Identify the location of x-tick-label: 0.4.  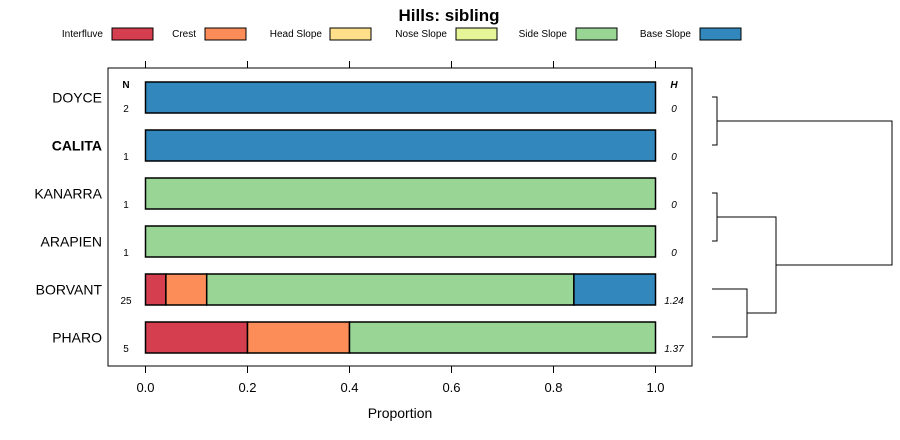
(349, 387).